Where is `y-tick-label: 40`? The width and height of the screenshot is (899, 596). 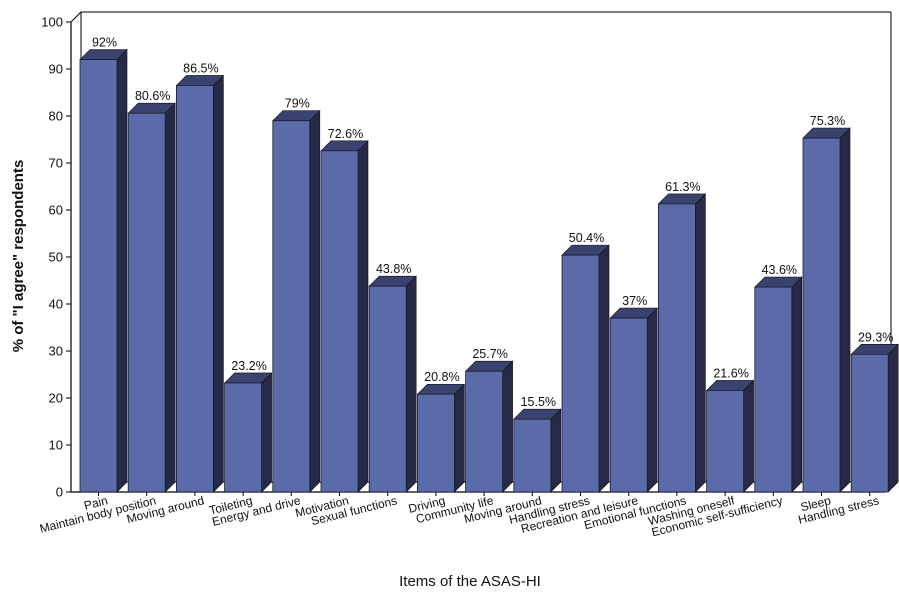 y-tick-label: 40 is located at coordinates (56, 304).